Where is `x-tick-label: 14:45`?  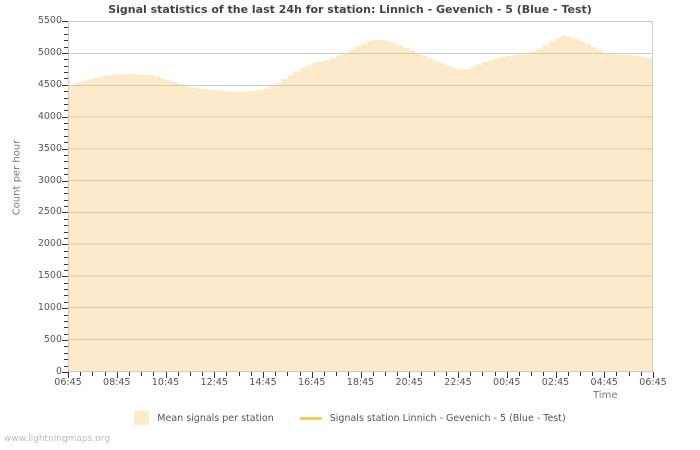 x-tick-label: 14:45 is located at coordinates (263, 382).